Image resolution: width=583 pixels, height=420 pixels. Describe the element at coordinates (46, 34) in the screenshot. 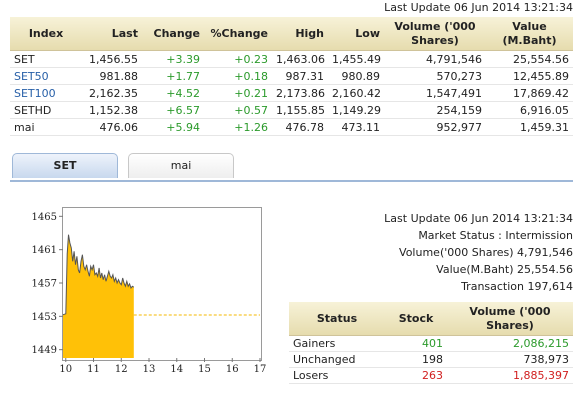

I see `col-header-index: Index` at that location.